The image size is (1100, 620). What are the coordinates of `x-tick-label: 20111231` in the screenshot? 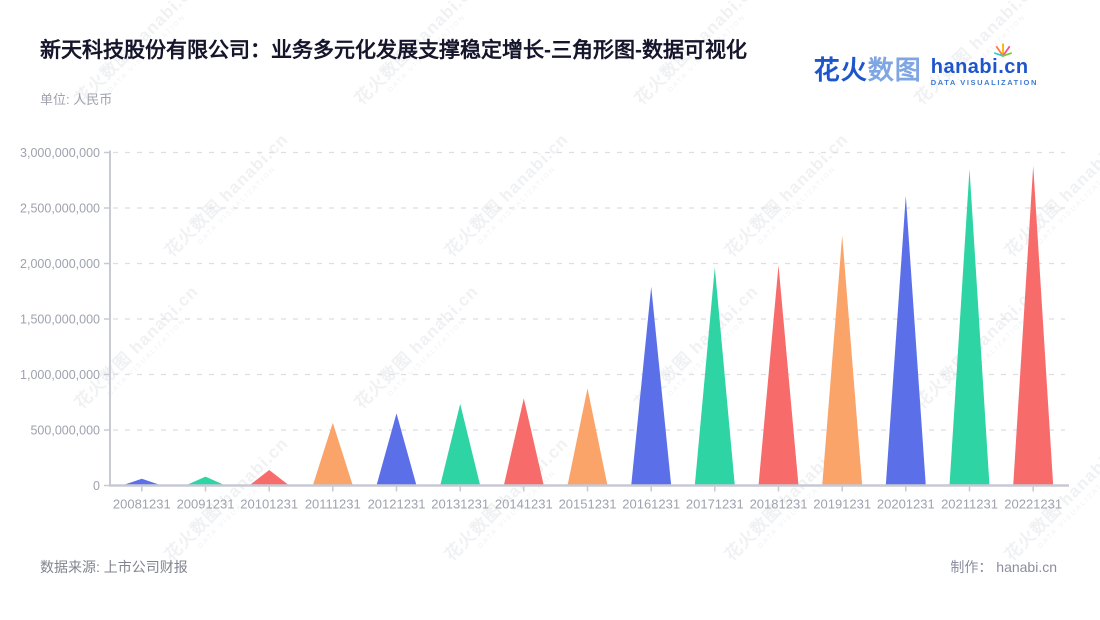 It's located at (333, 504).